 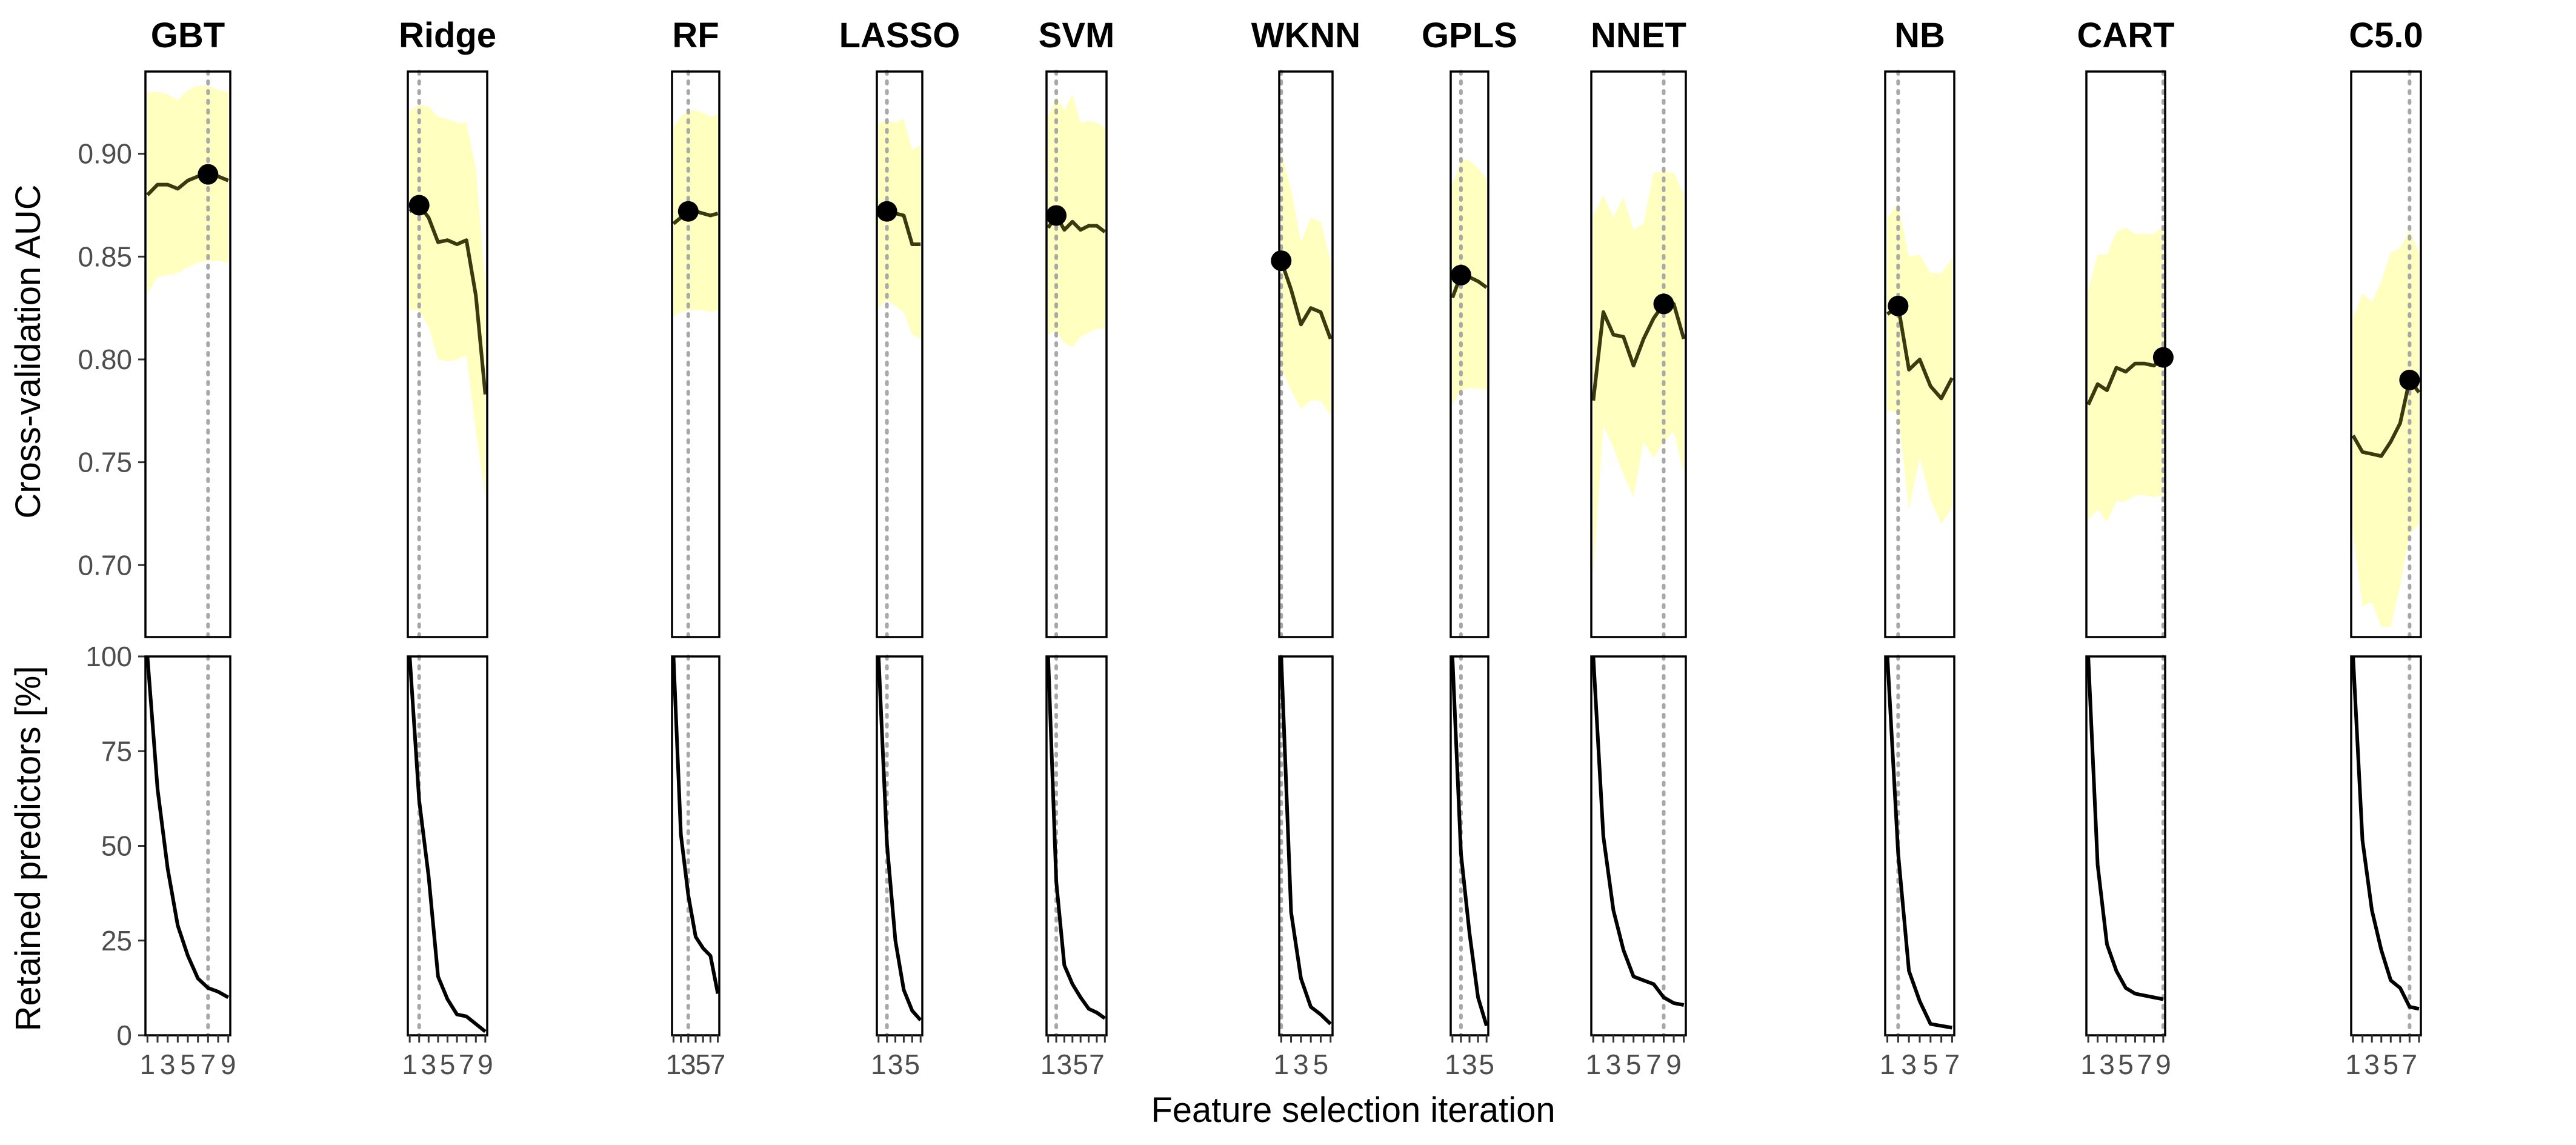 What do you see at coordinates (108, 657) in the screenshot?
I see `bottom-y-tick-label: 100` at bounding box center [108, 657].